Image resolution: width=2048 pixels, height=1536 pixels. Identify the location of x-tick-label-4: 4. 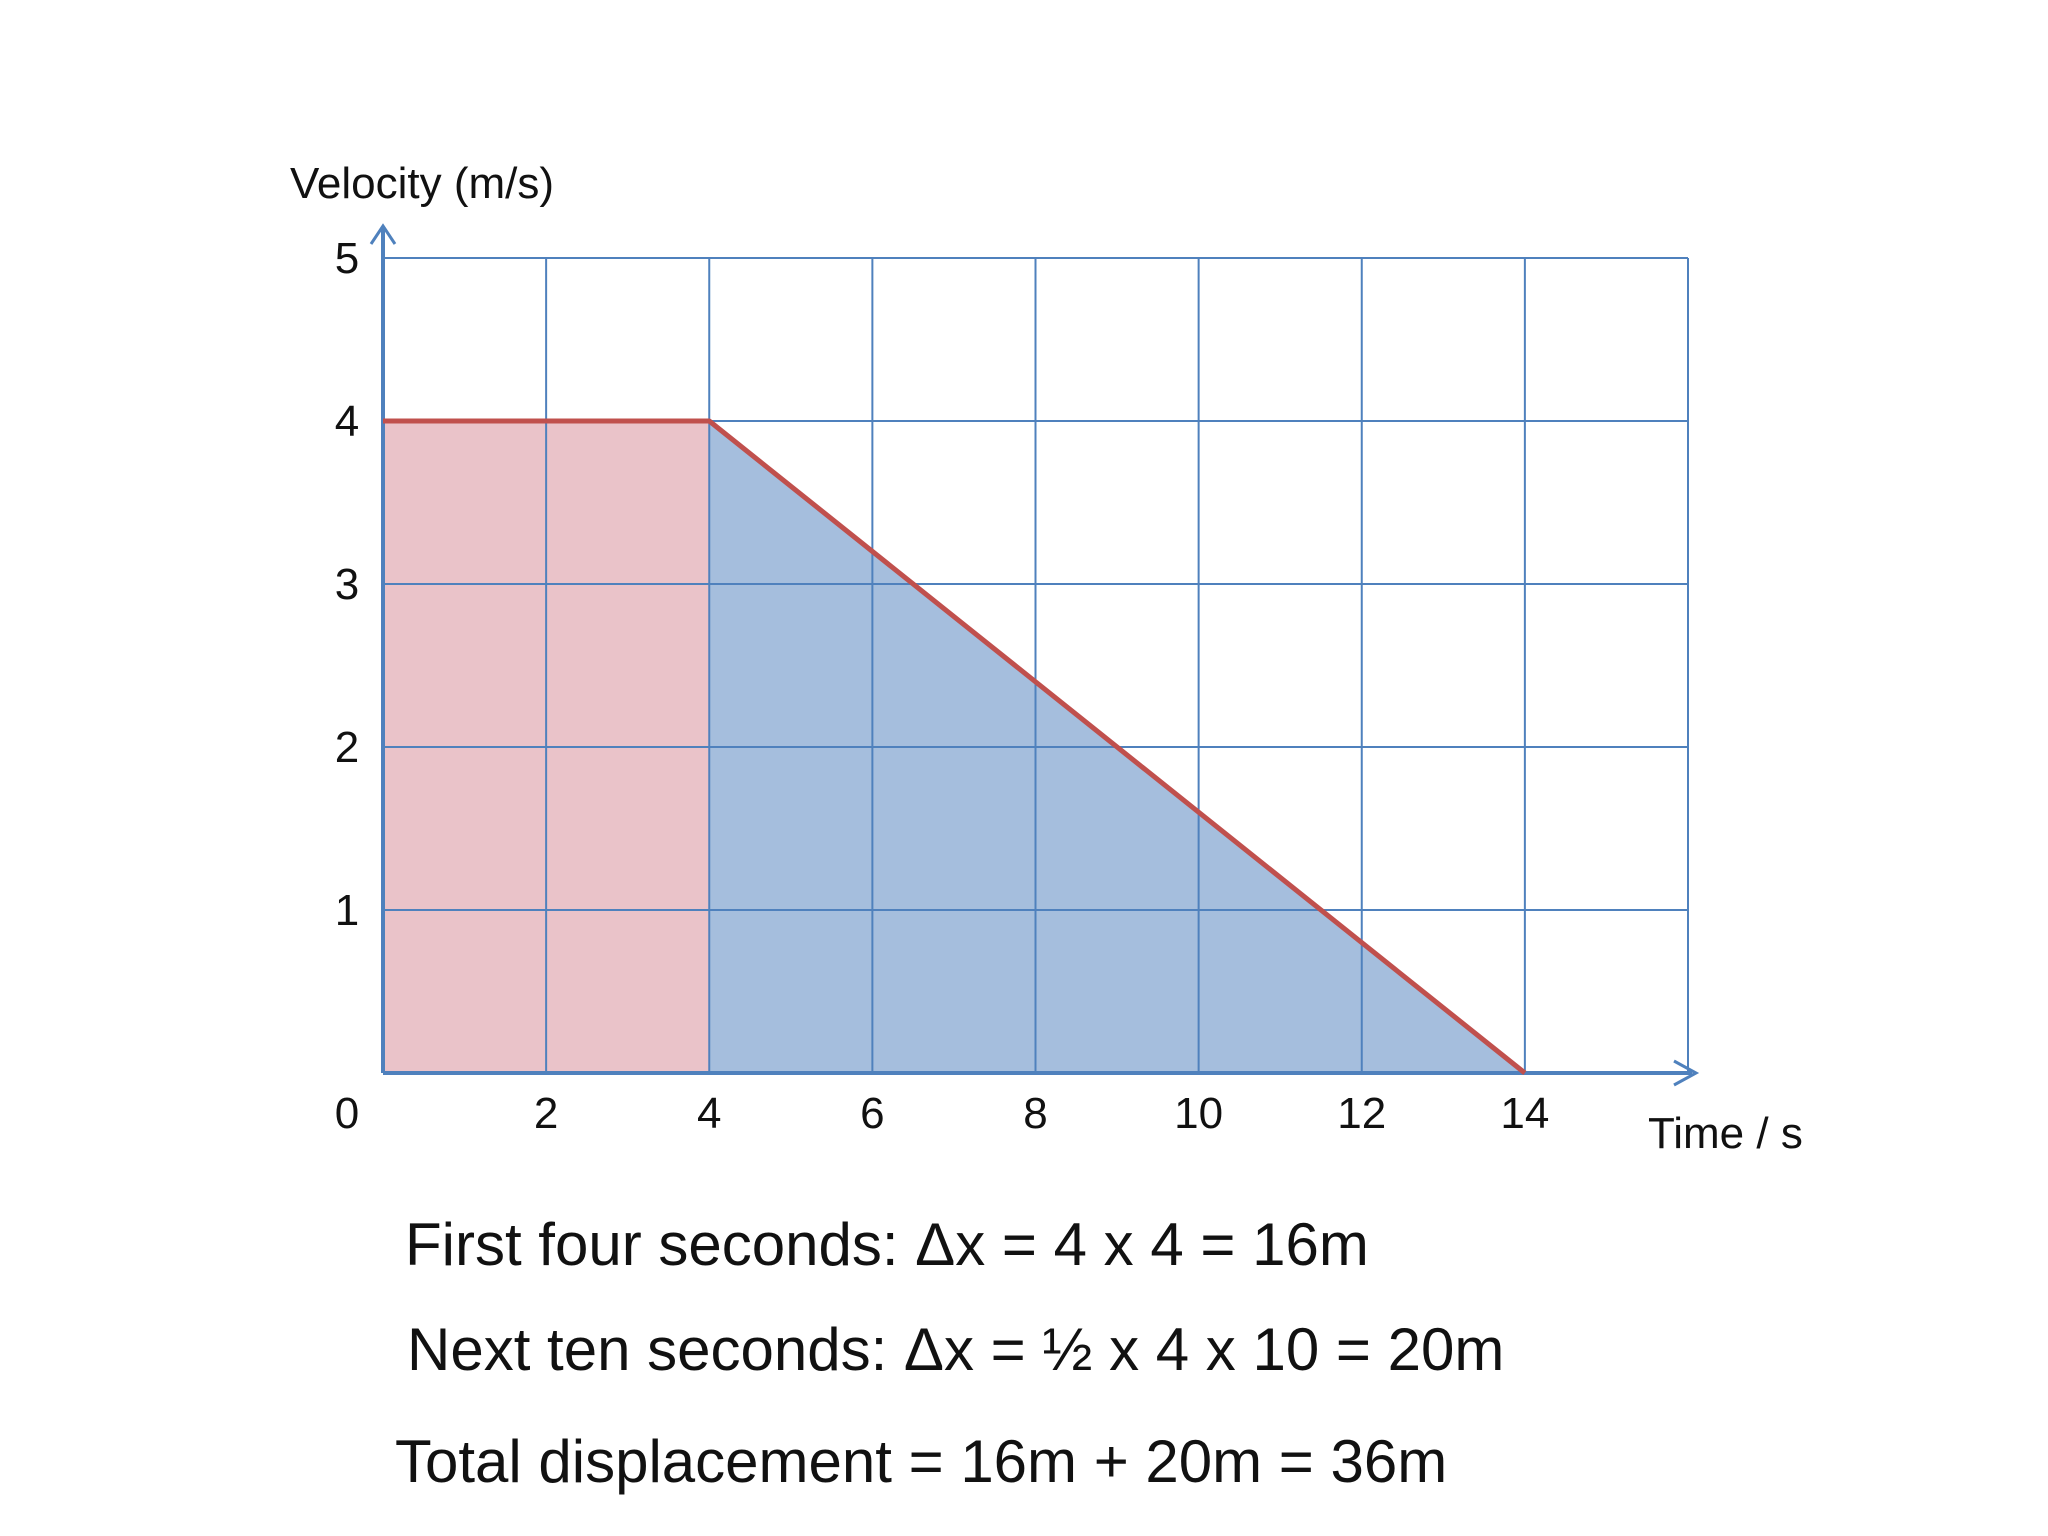
(709, 1113).